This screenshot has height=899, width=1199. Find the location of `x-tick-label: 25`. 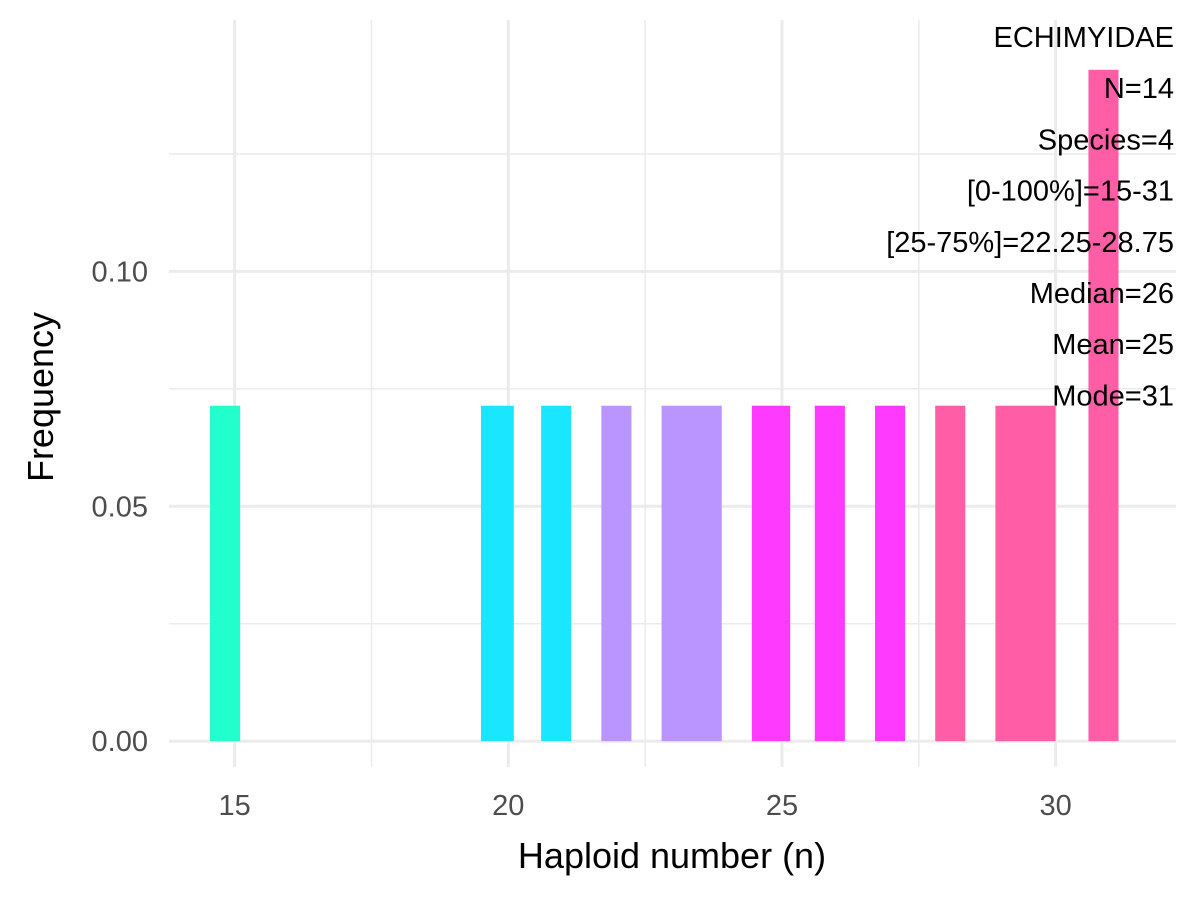

x-tick-label: 25 is located at coordinates (782, 806).